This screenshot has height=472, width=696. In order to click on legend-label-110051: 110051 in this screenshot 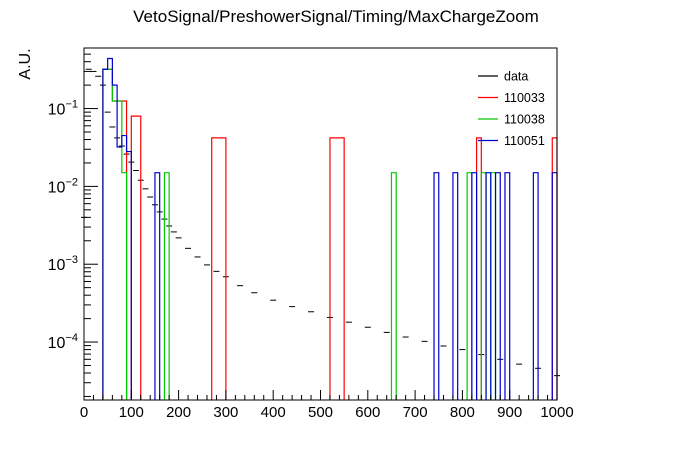, I will do `click(524, 141)`.